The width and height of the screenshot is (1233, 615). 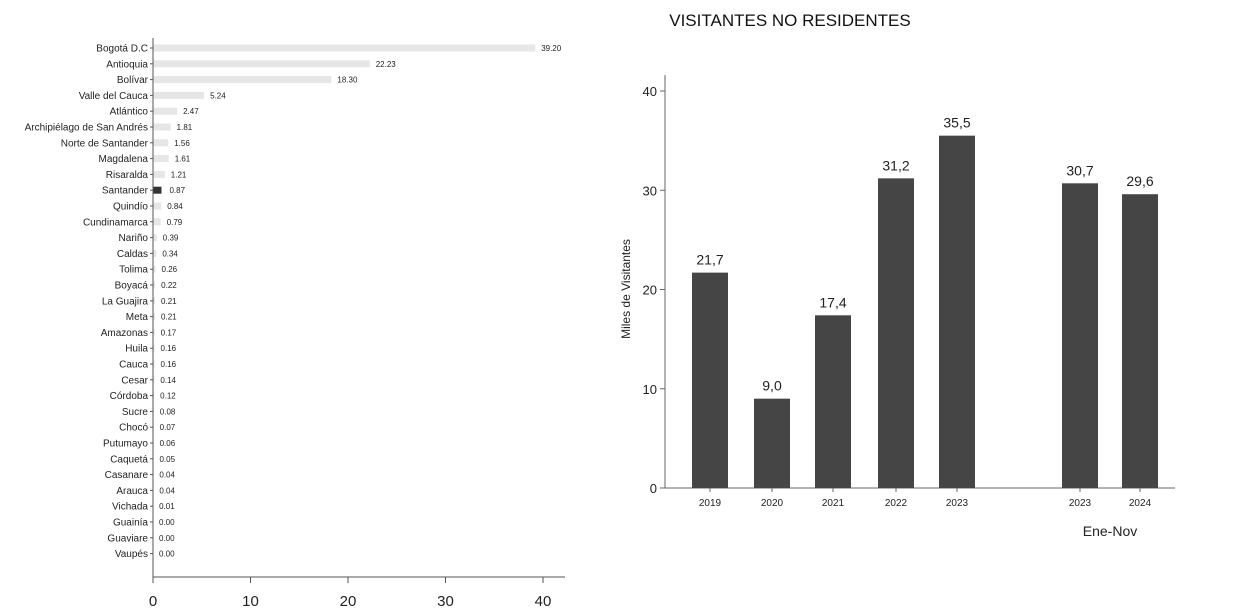 I want to click on dept-label: Cundinamarca, so click(x=115, y=222).